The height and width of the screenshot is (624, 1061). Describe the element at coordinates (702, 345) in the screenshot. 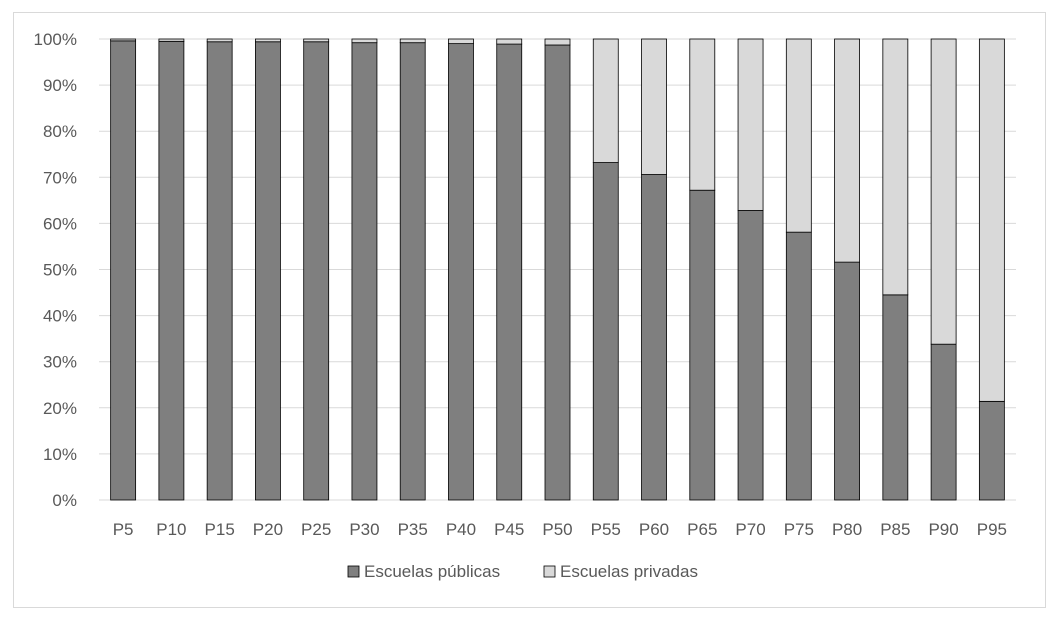

I see `bar-publicas-p65` at that location.